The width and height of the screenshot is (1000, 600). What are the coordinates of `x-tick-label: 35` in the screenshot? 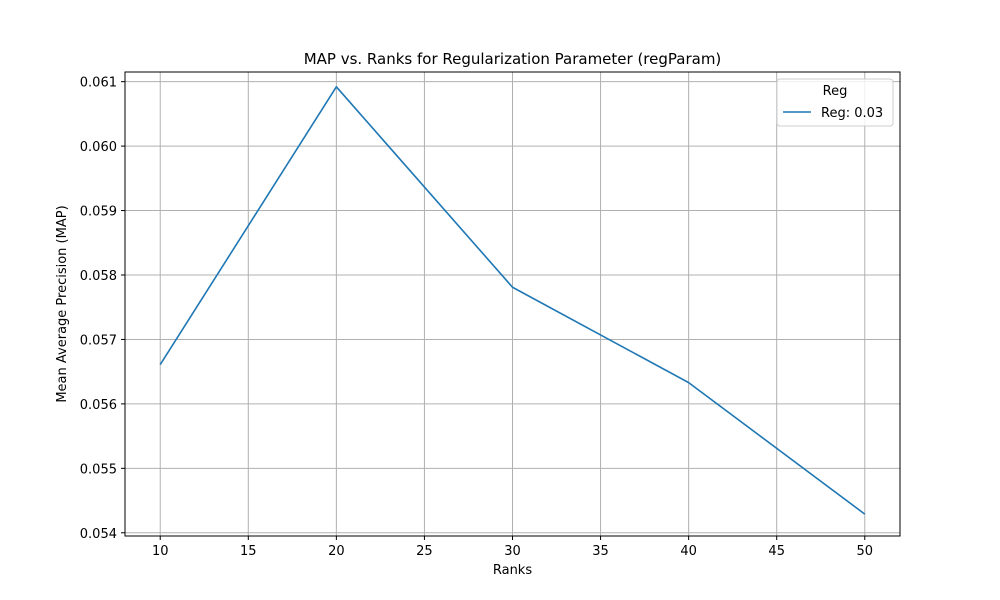 It's located at (600, 551).